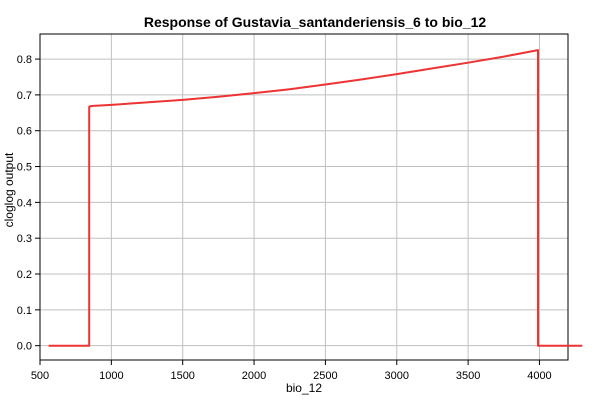 This screenshot has width=600, height=400. I want to click on x-tick-label: 2500, so click(325, 376).